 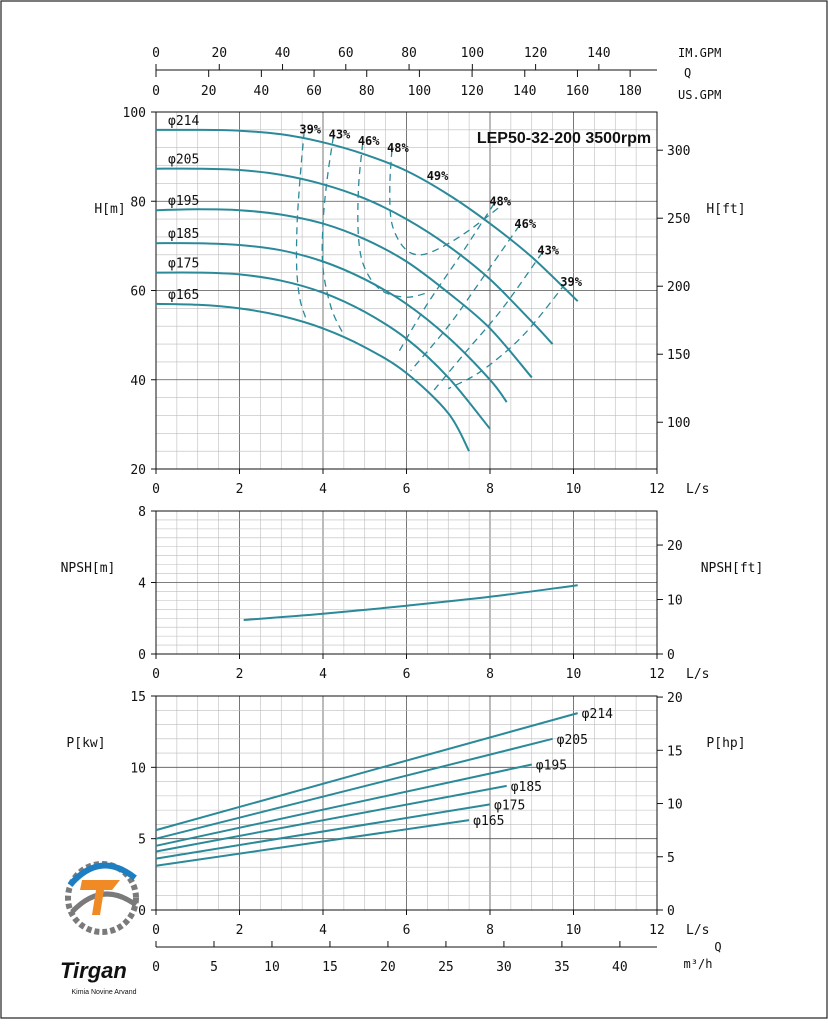 I want to click on us-gpm-tick-label: 180, so click(x=629, y=91).